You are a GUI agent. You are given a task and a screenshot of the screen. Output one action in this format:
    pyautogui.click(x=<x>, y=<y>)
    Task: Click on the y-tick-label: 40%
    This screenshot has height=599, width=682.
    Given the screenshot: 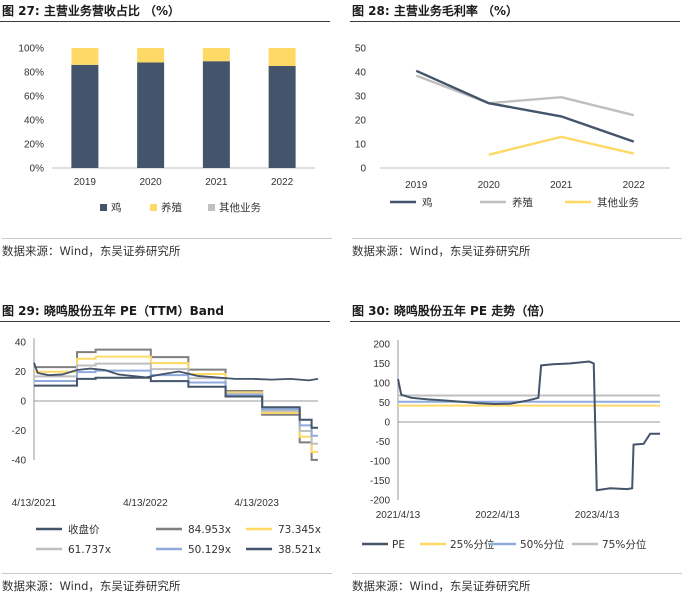 What is the action you would take?
    pyautogui.click(x=34, y=121)
    